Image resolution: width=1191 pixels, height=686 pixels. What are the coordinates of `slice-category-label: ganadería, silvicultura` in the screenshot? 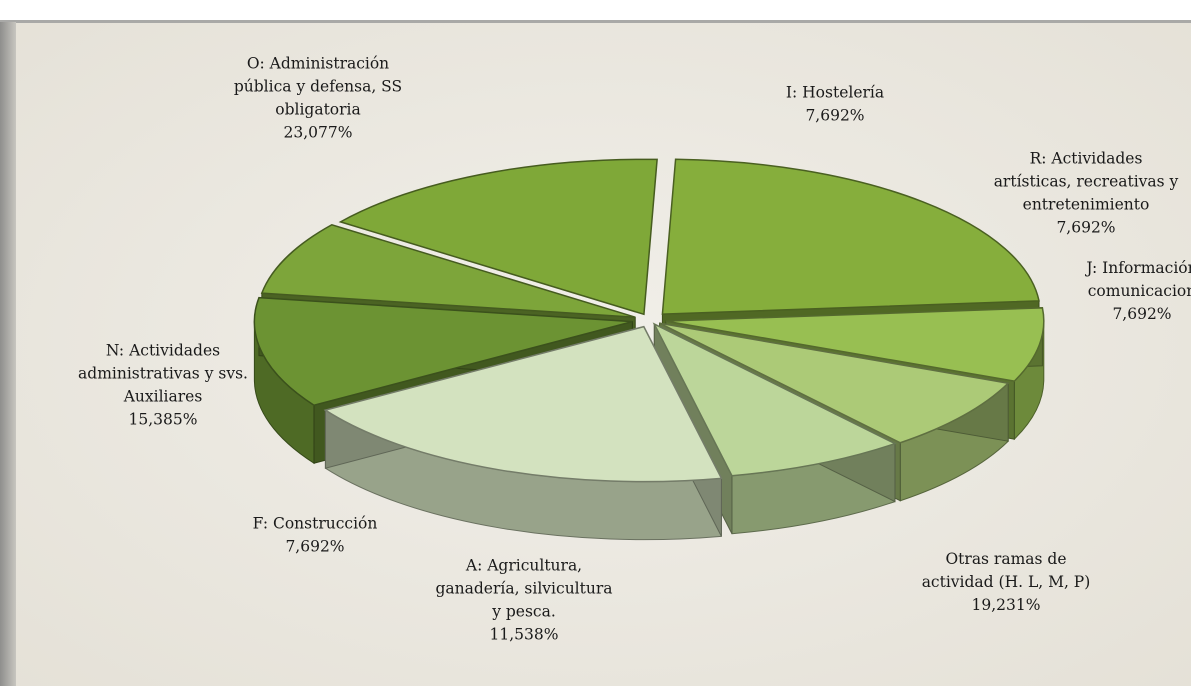 It's located at (523, 589).